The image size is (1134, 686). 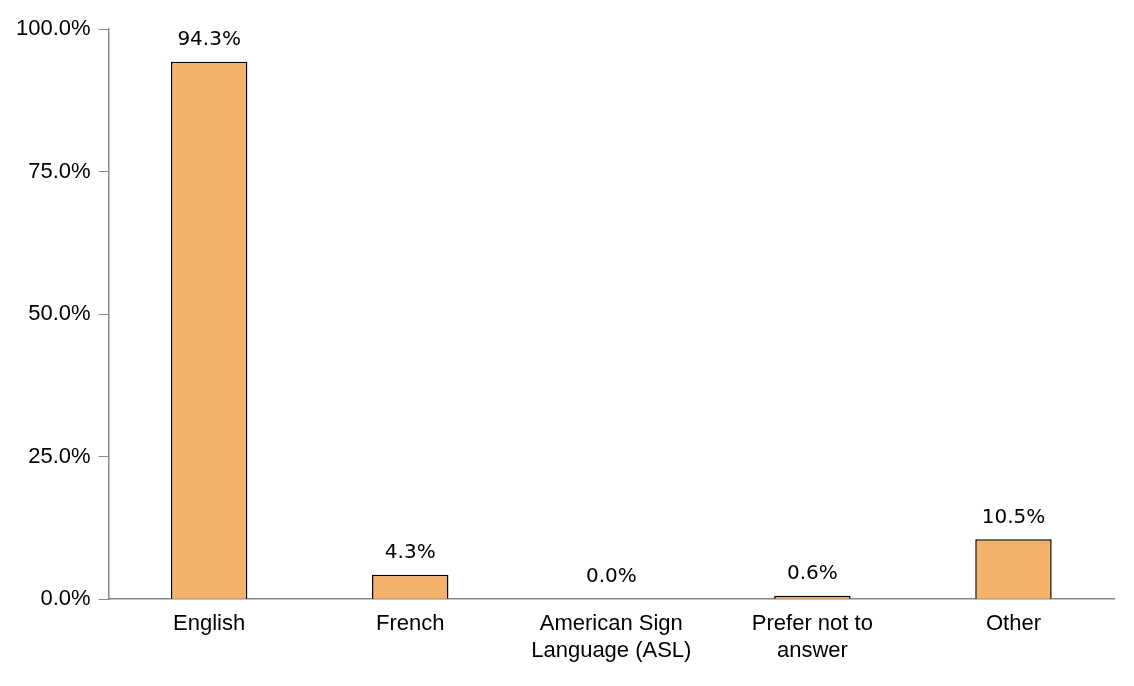 I want to click on data-label: 94.3%, so click(x=209, y=37).